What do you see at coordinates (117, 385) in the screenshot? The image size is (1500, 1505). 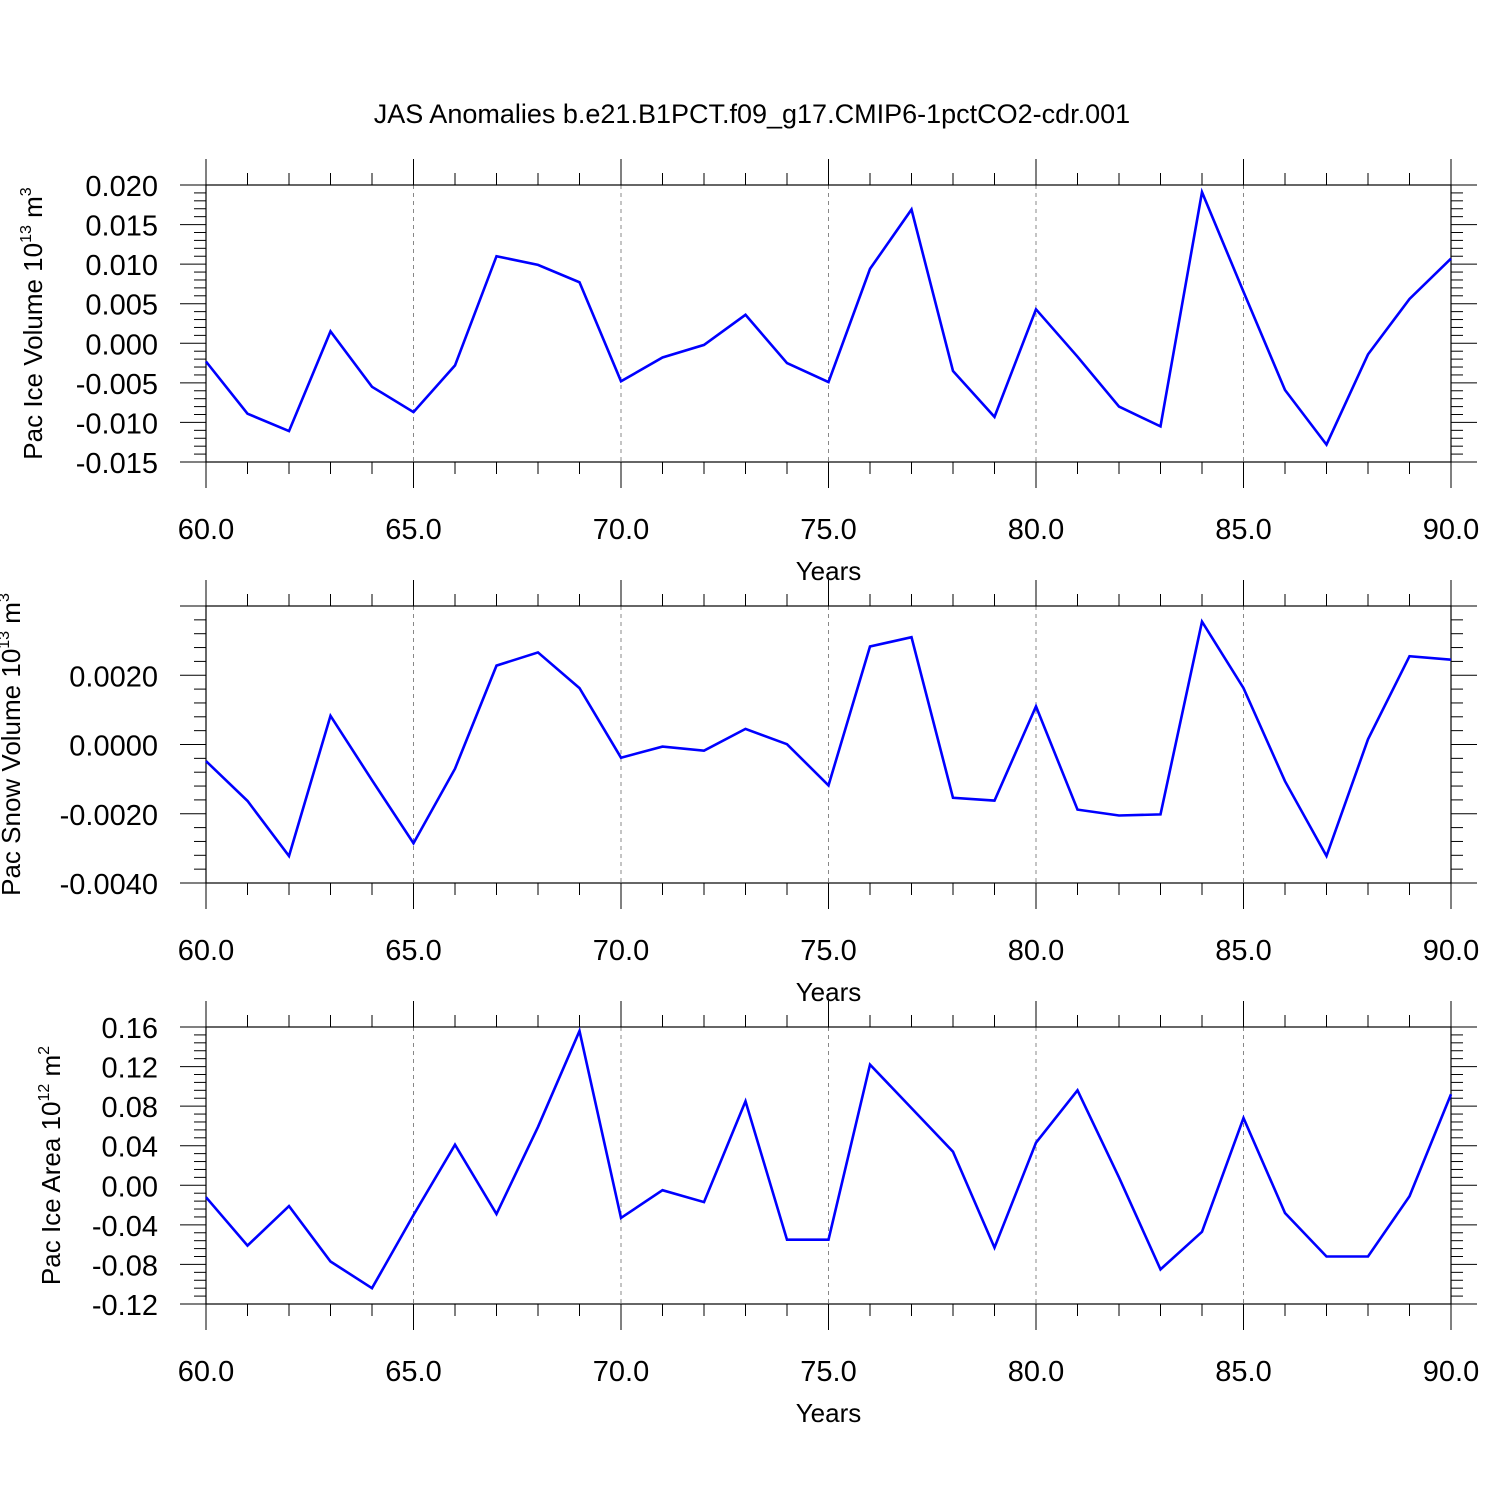 I see `y-tick-label: -0.005` at bounding box center [117, 385].